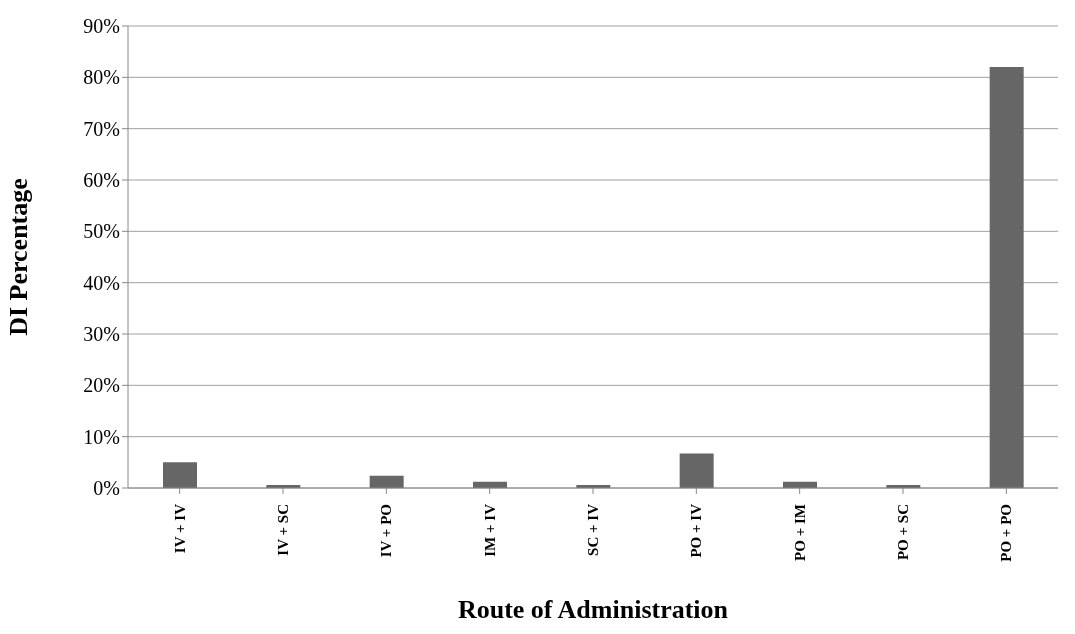  What do you see at coordinates (489, 530) in the screenshot?
I see `x-tick-label: IM + IV` at bounding box center [489, 530].